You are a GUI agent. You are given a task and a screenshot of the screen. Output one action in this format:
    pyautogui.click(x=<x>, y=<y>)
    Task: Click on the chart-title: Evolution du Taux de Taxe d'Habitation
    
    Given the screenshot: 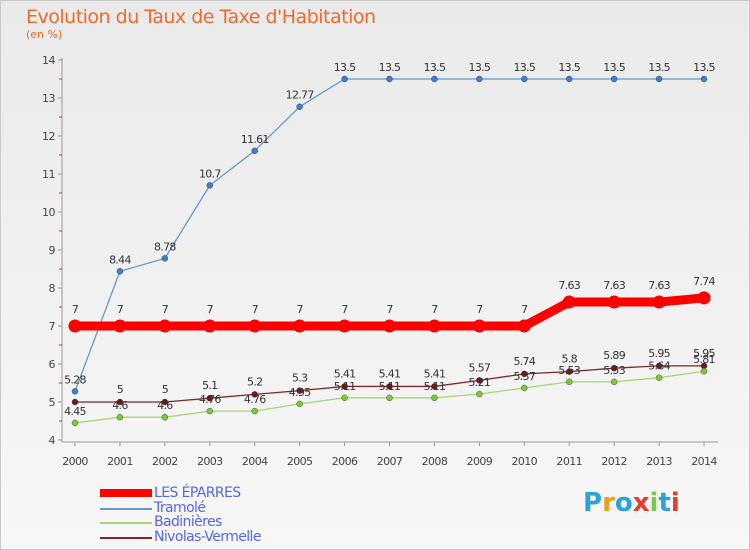 What is the action you would take?
    pyautogui.click(x=201, y=17)
    